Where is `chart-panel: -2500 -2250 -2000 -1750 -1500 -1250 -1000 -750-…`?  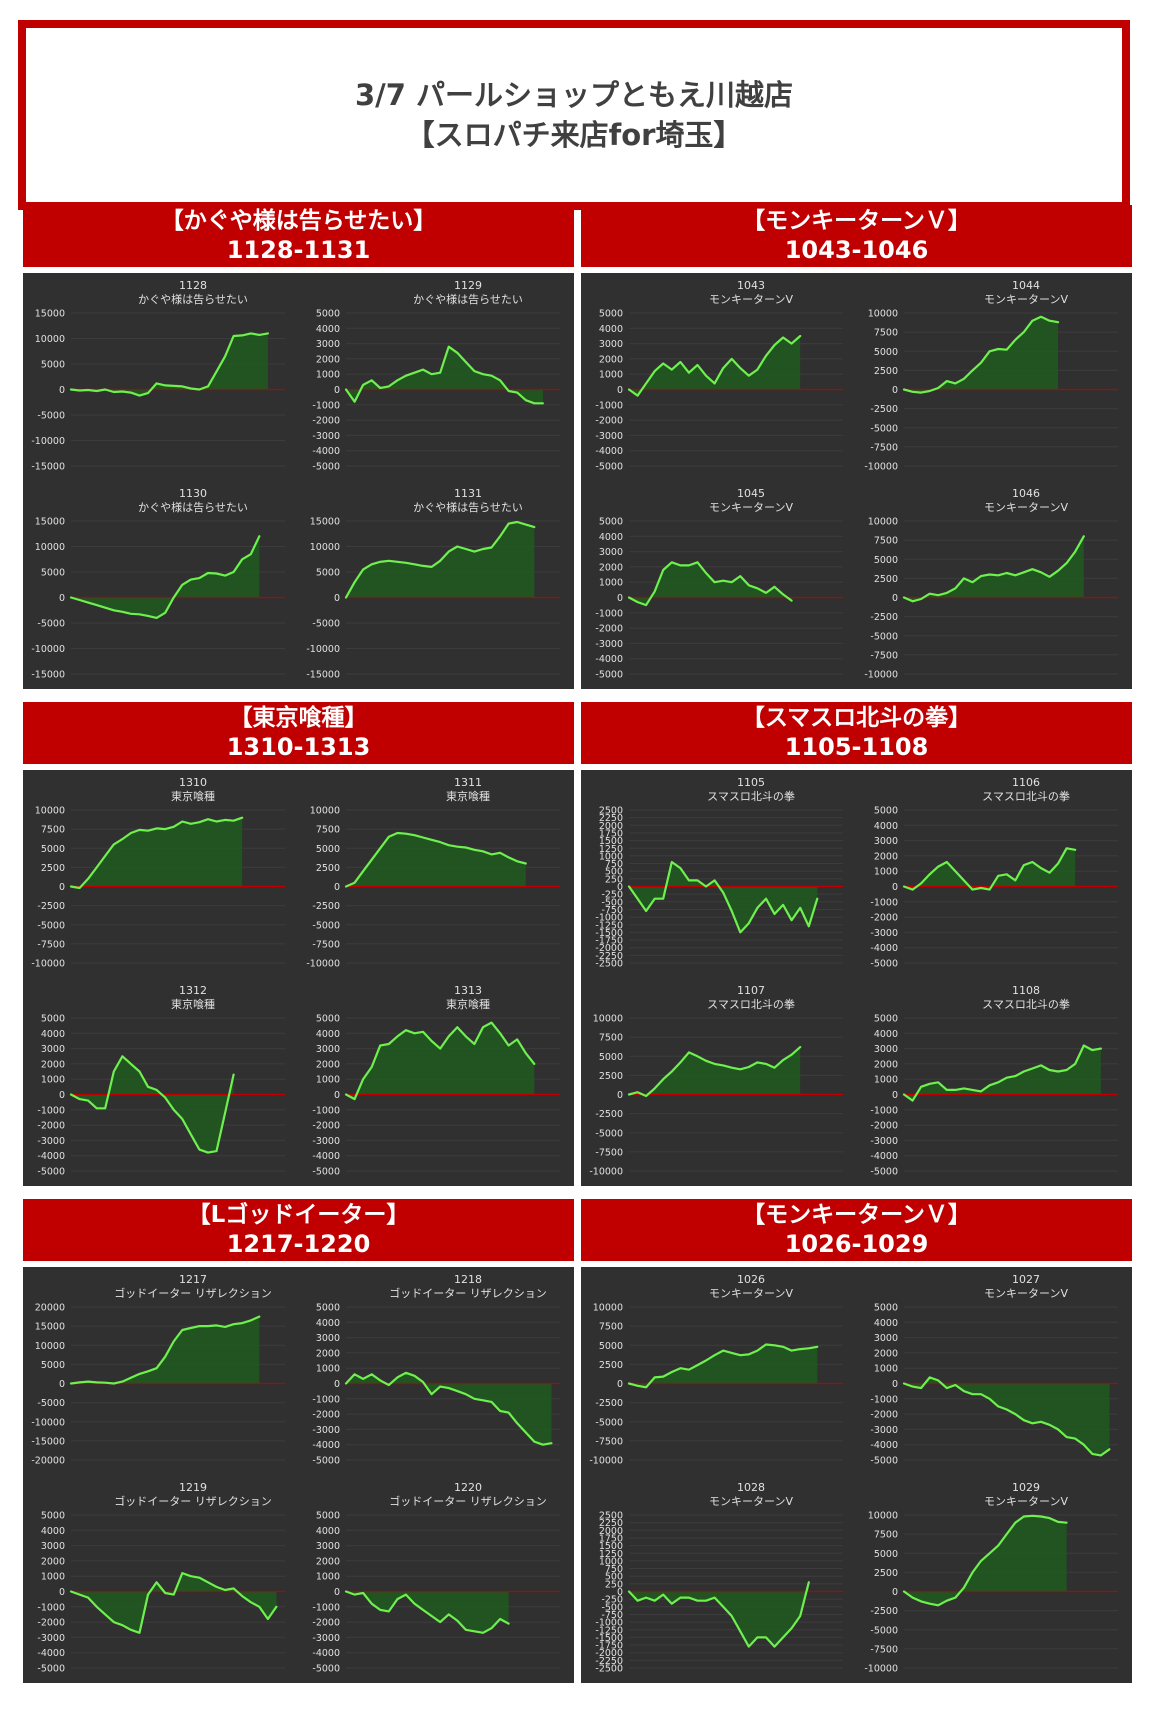 chart-panel: -2500 -2250 -2000 -1750 -1500 -1250 -1000 -750-… is located at coordinates (856, 978).